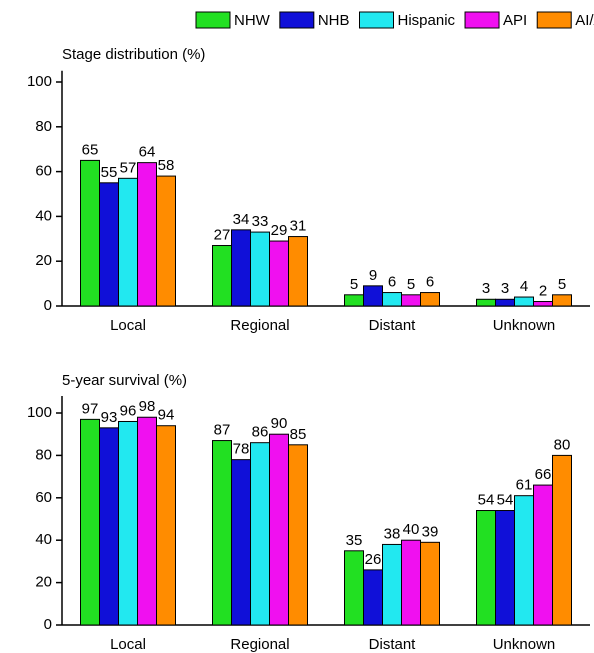 This screenshot has height=653, width=594. What do you see at coordinates (133, 54) in the screenshot?
I see `chart-title: Stage distribution (%)` at bounding box center [133, 54].